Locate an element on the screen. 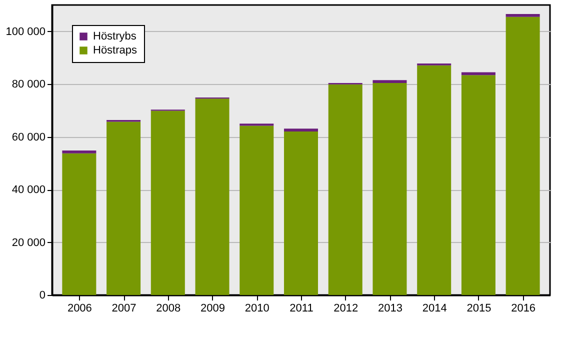  legend-label: Höstrybs is located at coordinates (115, 36).